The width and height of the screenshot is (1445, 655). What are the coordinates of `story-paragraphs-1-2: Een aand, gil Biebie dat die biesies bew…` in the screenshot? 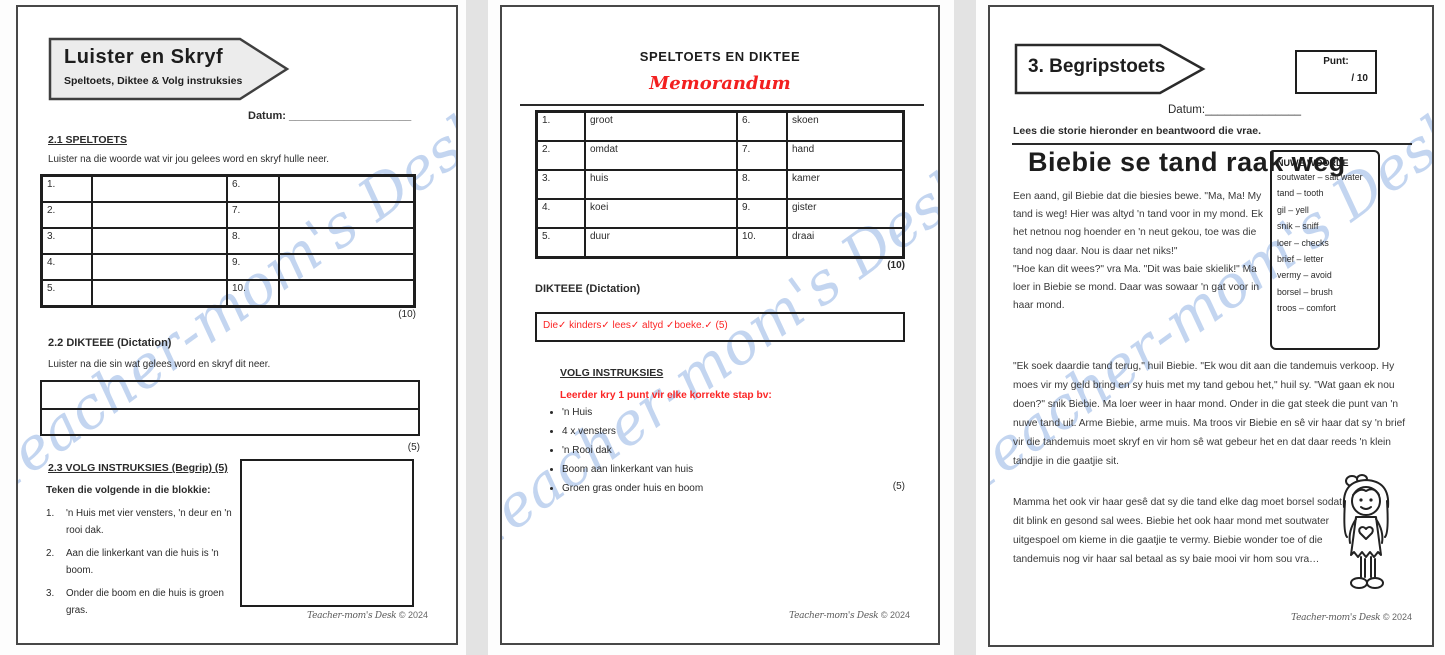 It's located at (1140, 251).